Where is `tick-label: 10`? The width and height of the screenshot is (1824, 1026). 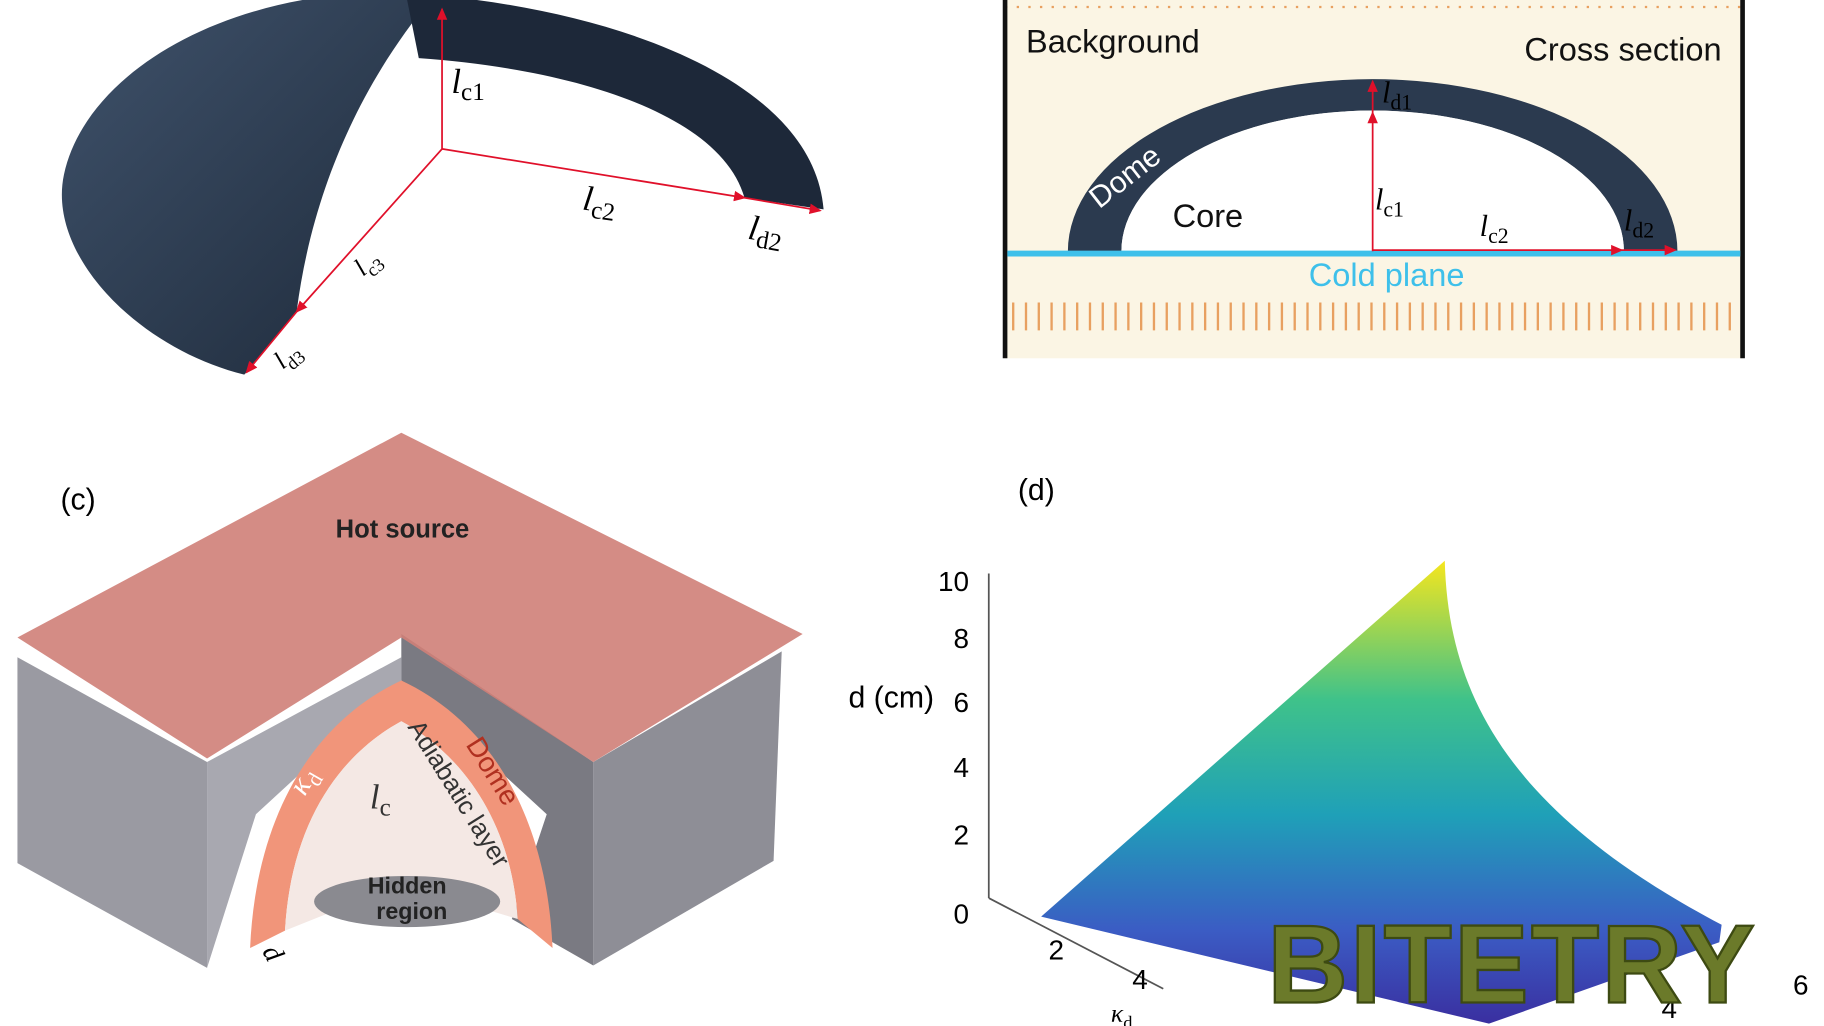 tick-label: 10 is located at coordinates (953, 581).